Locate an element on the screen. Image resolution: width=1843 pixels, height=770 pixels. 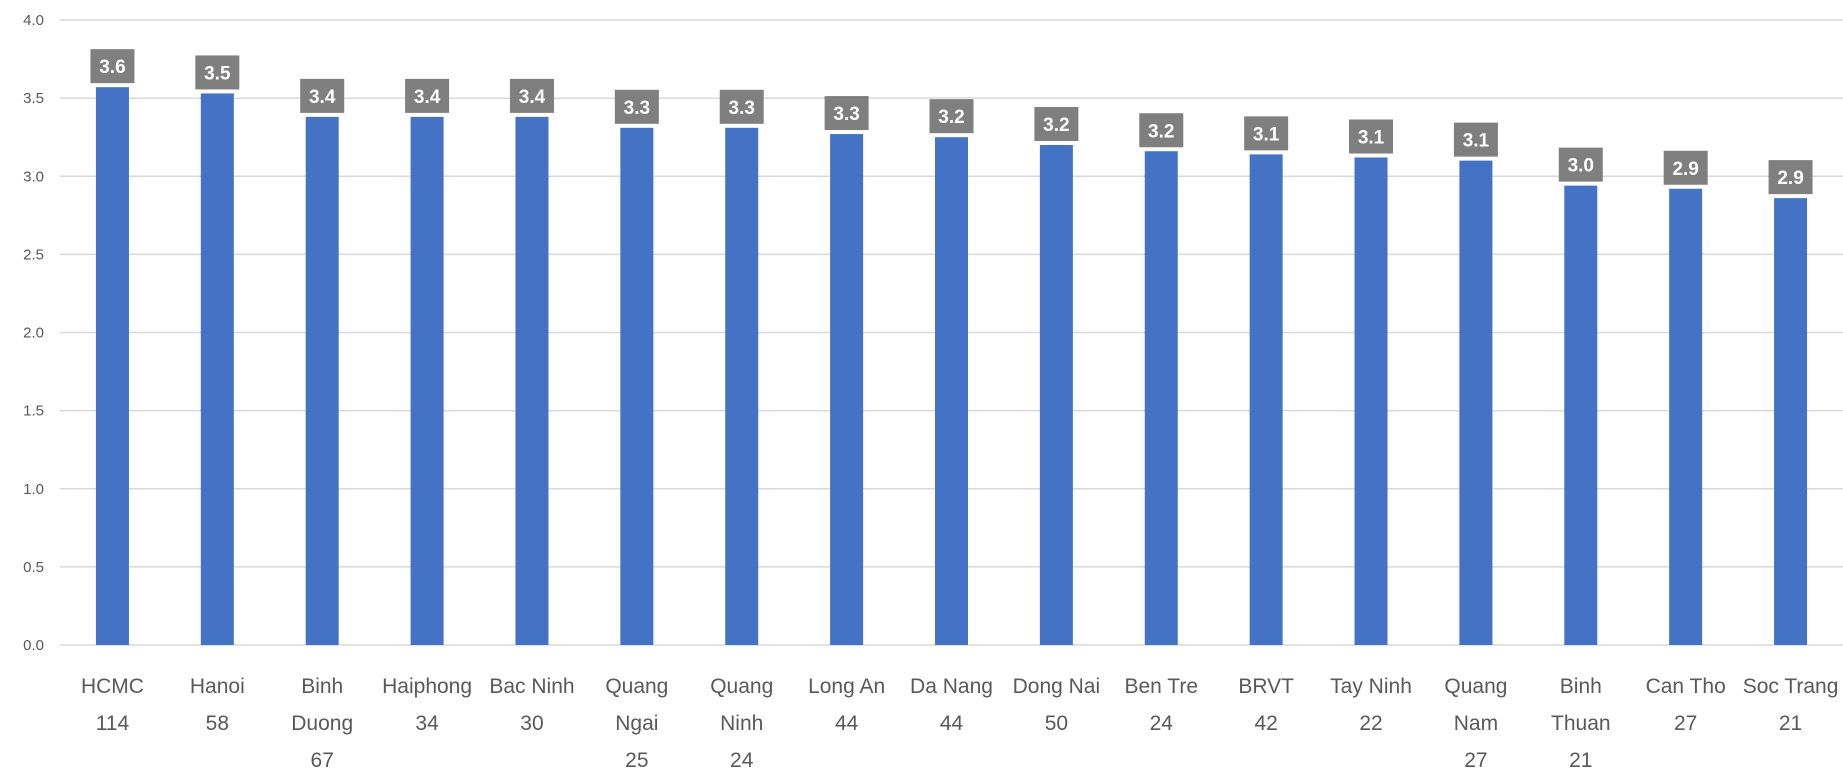
x-tick-label: Hanoi is located at coordinates (217, 686).